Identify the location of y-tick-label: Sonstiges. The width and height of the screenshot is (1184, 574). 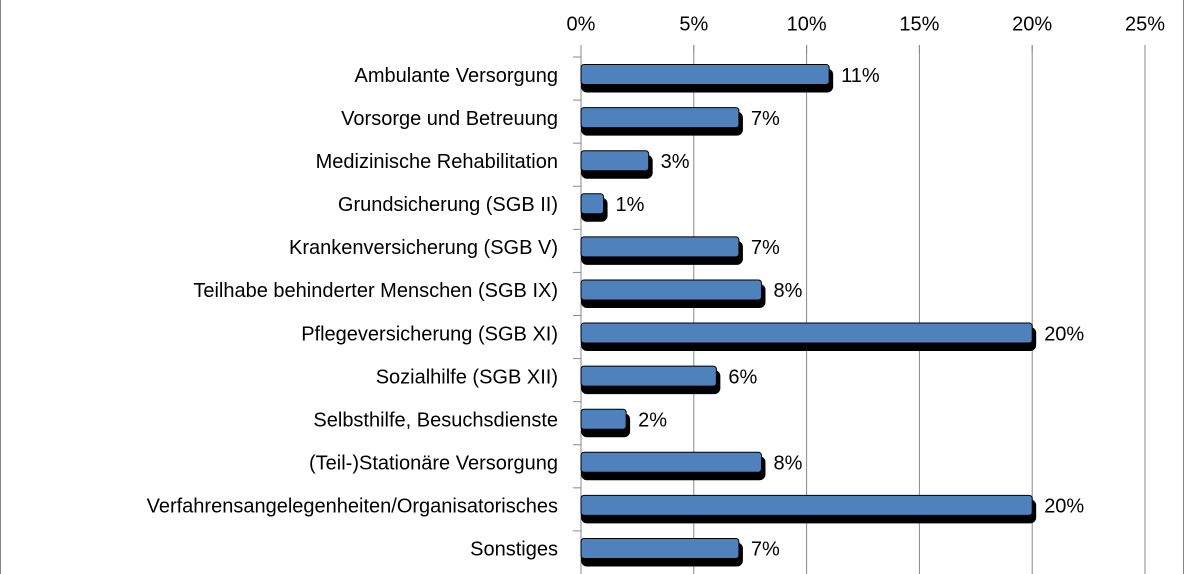
(514, 550).